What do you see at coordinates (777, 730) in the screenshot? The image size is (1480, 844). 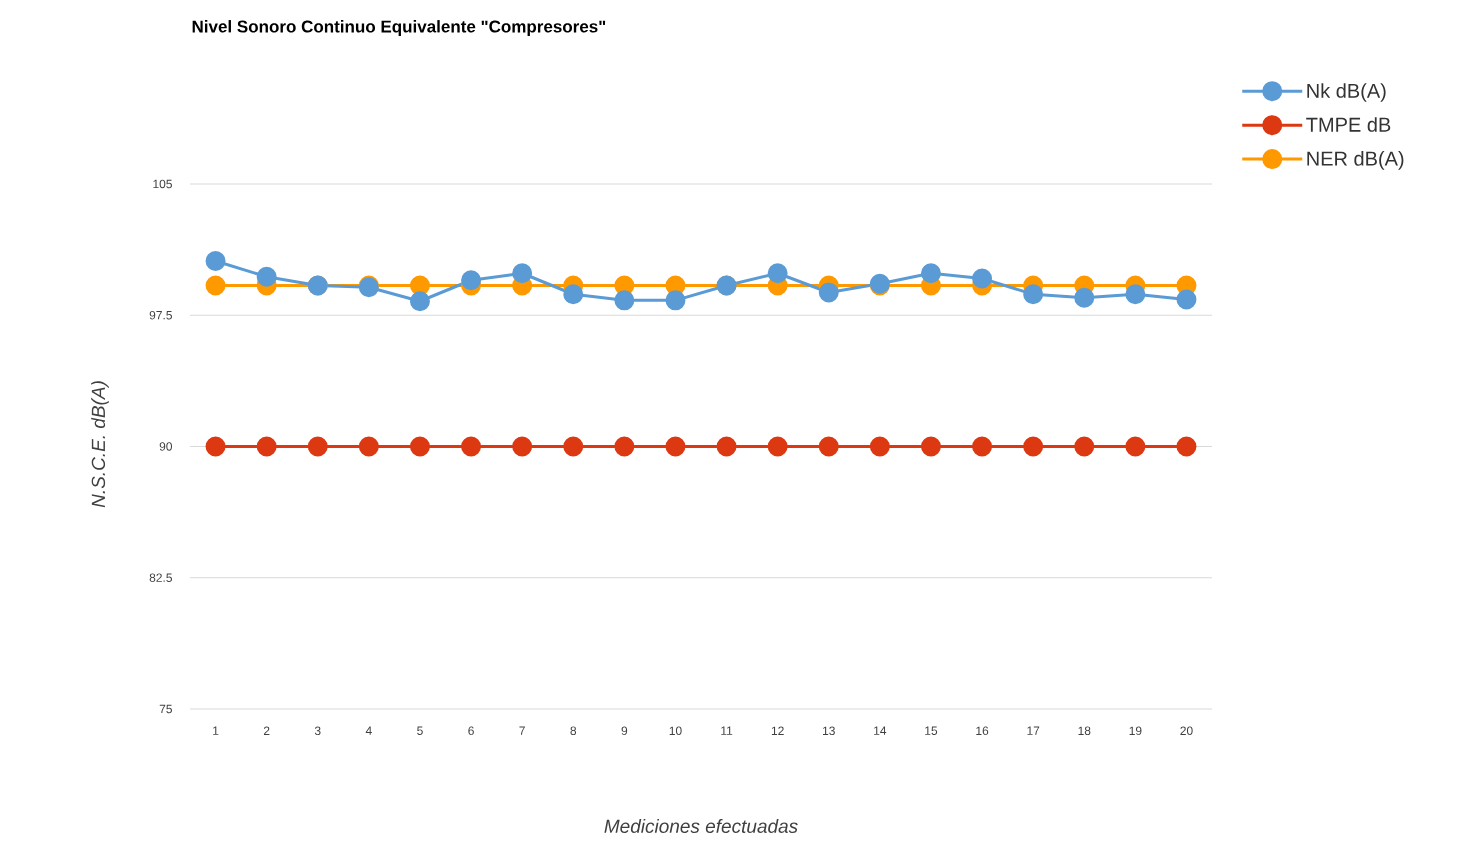 I see `x-tick-label: 12` at bounding box center [777, 730].